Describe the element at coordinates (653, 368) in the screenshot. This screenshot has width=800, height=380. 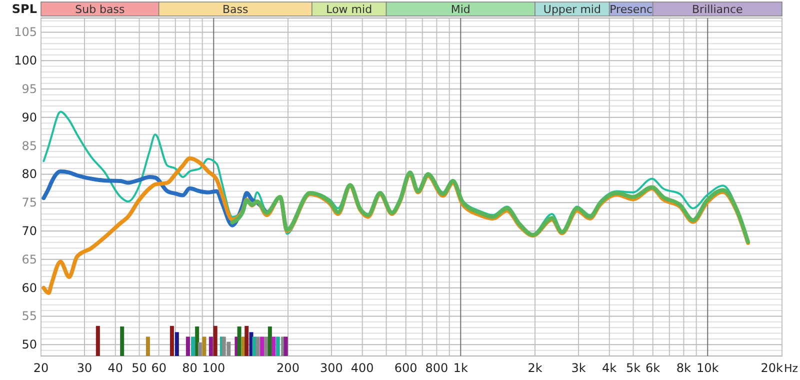
I see `x-tick-label: 6k` at that location.